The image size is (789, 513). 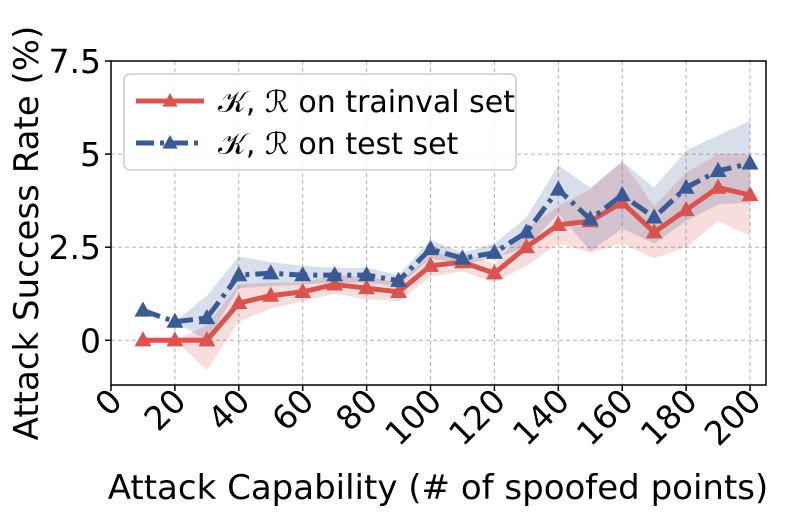 I want to click on x-tick-label: 100, so click(x=413, y=417).